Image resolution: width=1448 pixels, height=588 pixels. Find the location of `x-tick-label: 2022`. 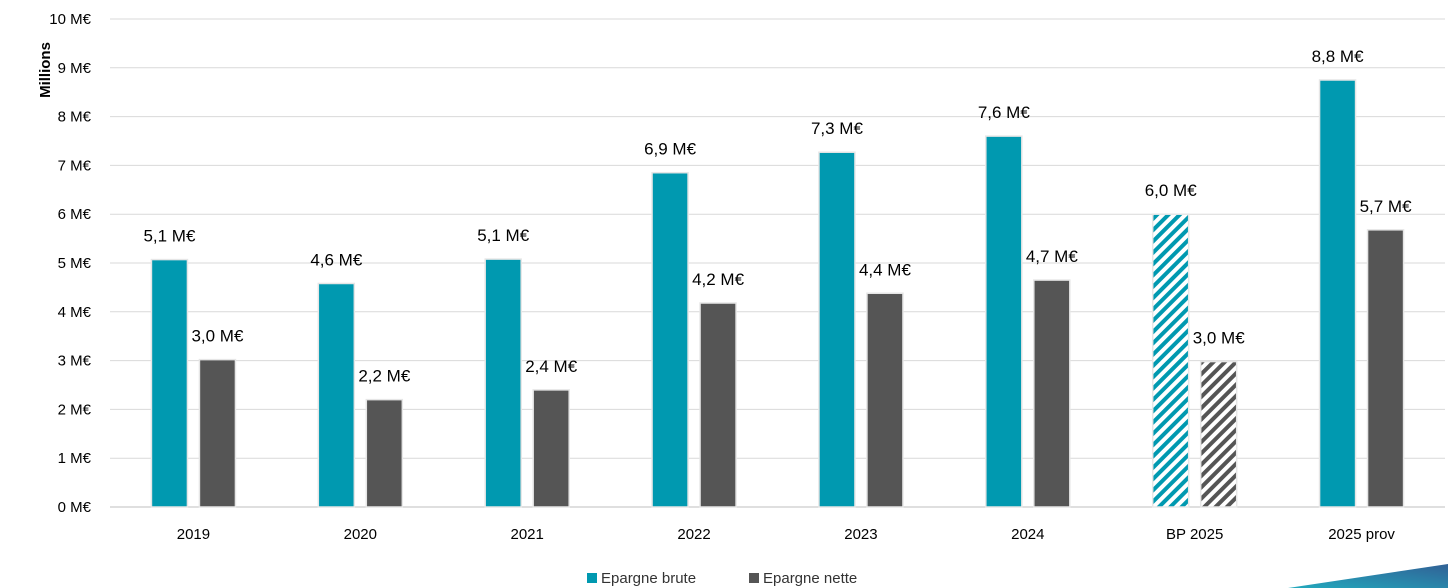

x-tick-label: 2022 is located at coordinates (693, 534).